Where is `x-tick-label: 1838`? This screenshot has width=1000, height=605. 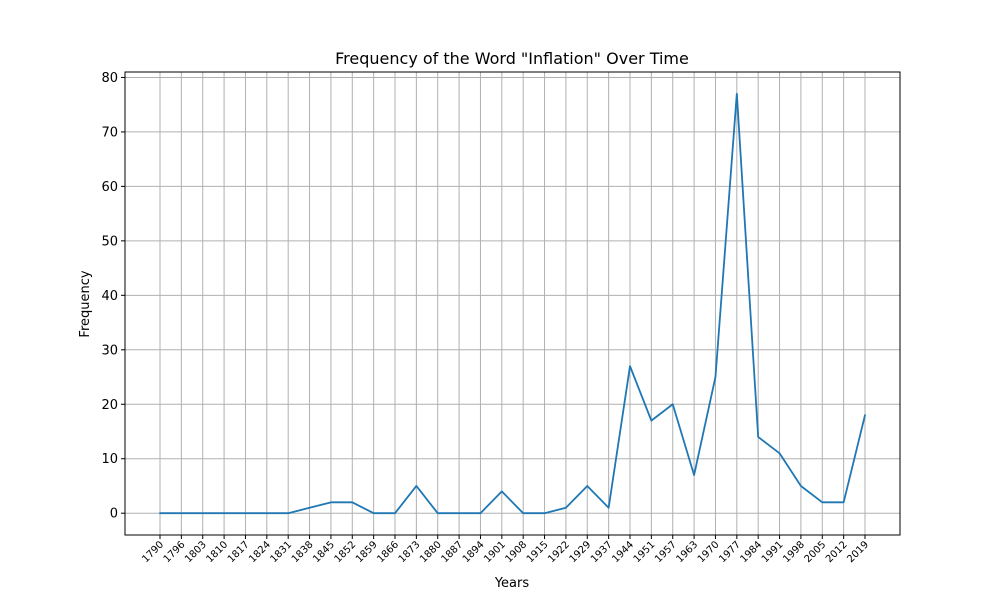 x-tick-label: 1838 is located at coordinates (303, 552).